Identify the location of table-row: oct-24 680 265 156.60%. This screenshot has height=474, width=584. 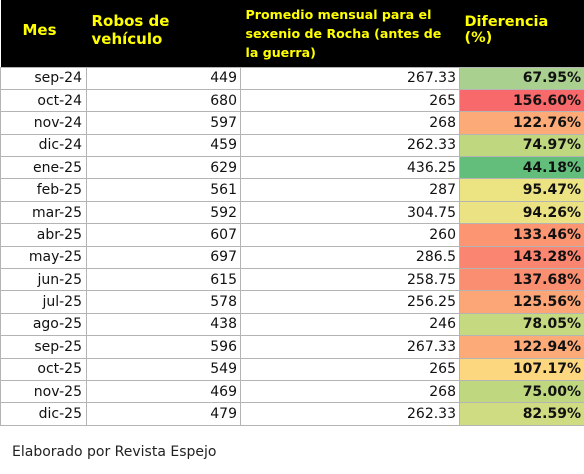
(292, 100).